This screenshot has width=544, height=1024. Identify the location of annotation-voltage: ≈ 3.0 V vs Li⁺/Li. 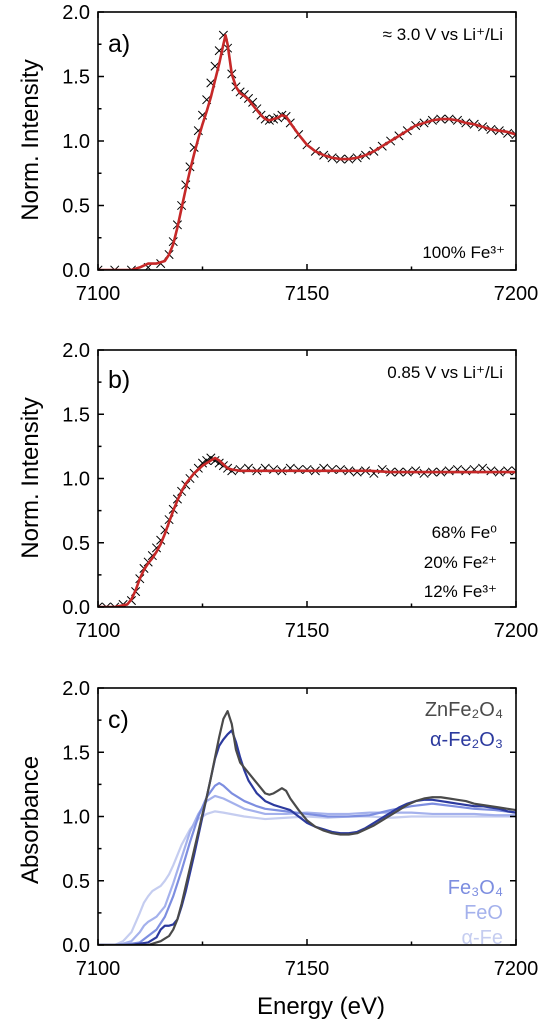
(443, 34).